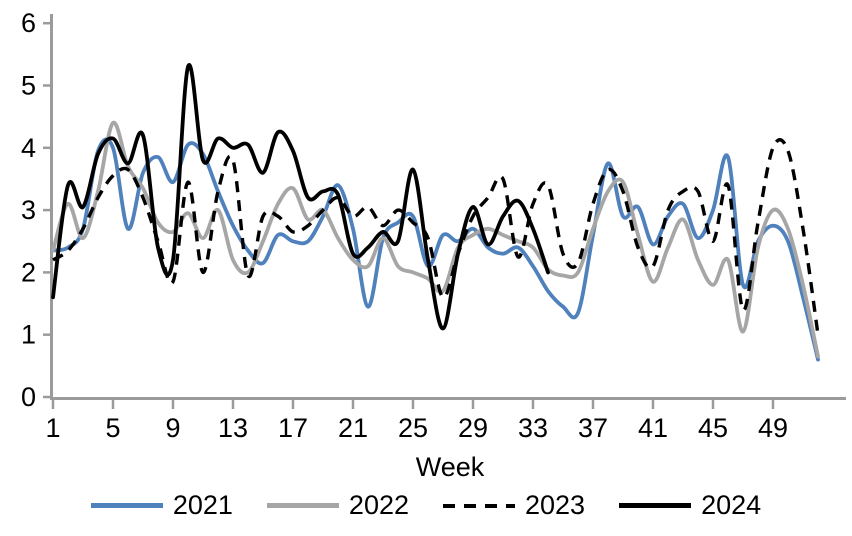  I want to click on legend-swatch-2024, so click(655, 505).